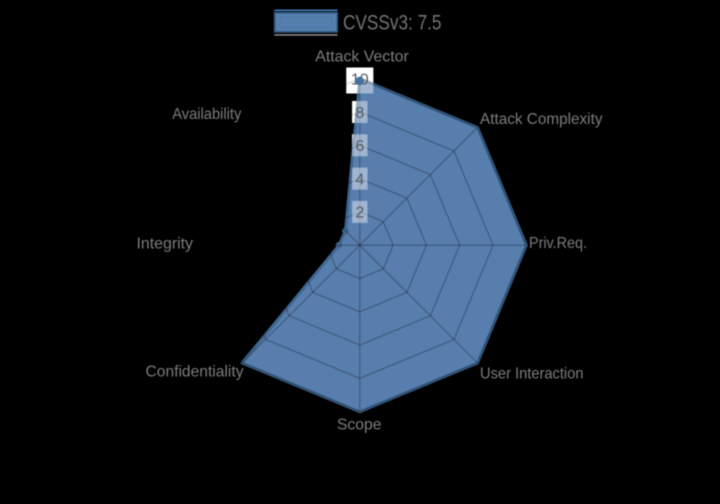 This screenshot has width=720, height=504. What do you see at coordinates (541, 119) in the screenshot?
I see `svg-text: Attack Complexity` at bounding box center [541, 119].